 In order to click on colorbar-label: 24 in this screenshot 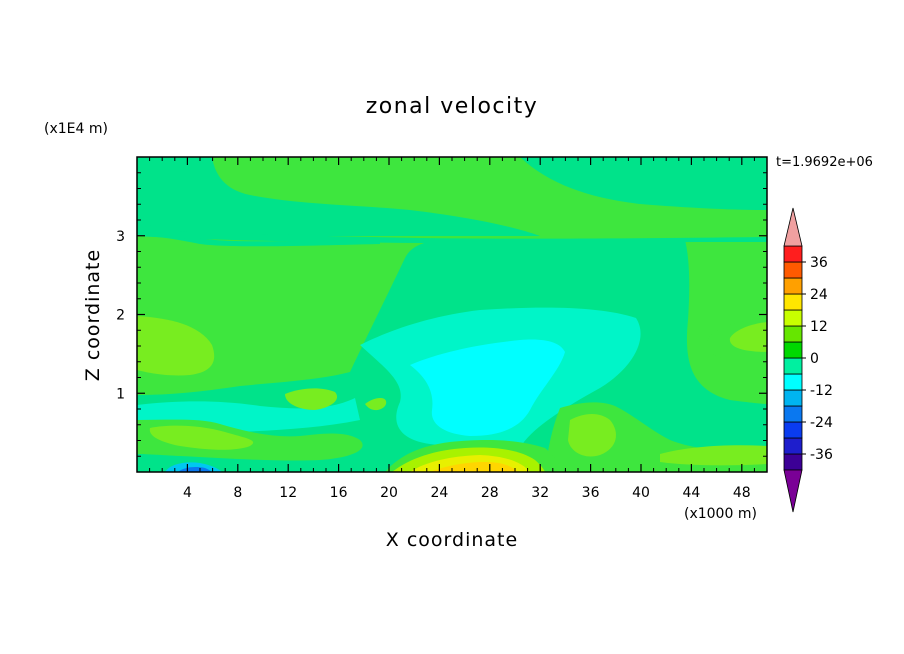, I will do `click(819, 295)`.